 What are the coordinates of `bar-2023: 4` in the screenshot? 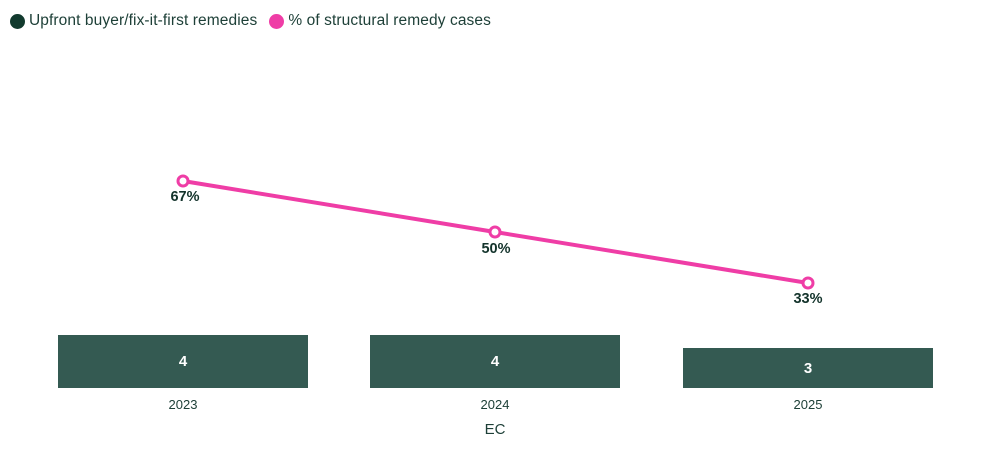 It's located at (183, 361).